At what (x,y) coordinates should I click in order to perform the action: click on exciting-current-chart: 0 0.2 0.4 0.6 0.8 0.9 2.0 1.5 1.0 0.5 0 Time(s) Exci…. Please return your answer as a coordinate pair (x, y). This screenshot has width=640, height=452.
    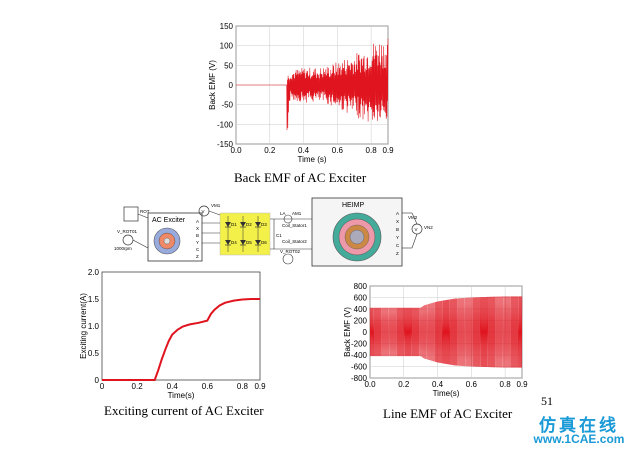
    Looking at the image, I should click on (175, 336).